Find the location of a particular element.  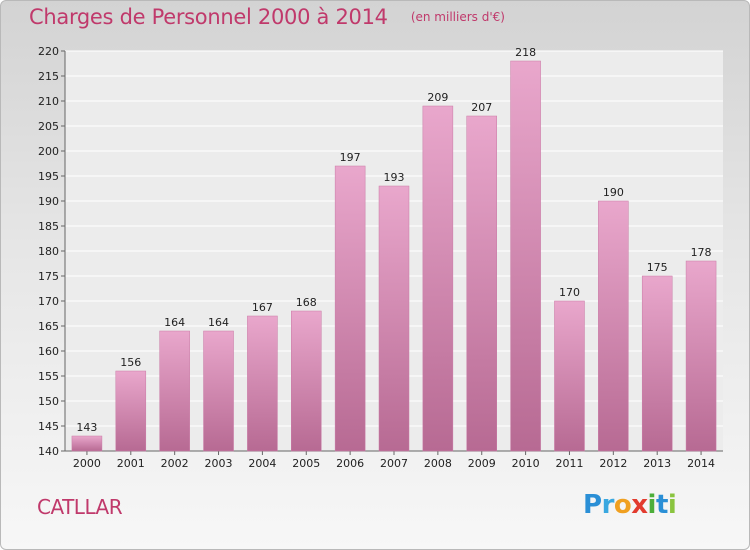

x-tick-label-2000: 2000 is located at coordinates (87, 463).